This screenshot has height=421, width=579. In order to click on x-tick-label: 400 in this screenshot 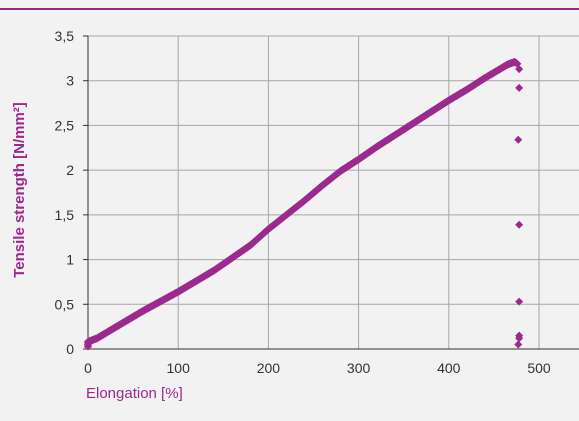, I will do `click(449, 368)`.